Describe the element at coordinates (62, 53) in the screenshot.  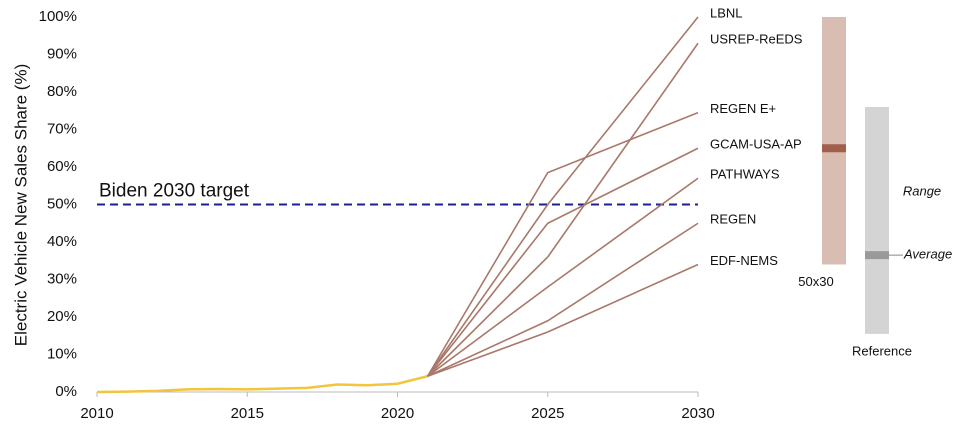
I see `y-tick-label: 90%` at that location.